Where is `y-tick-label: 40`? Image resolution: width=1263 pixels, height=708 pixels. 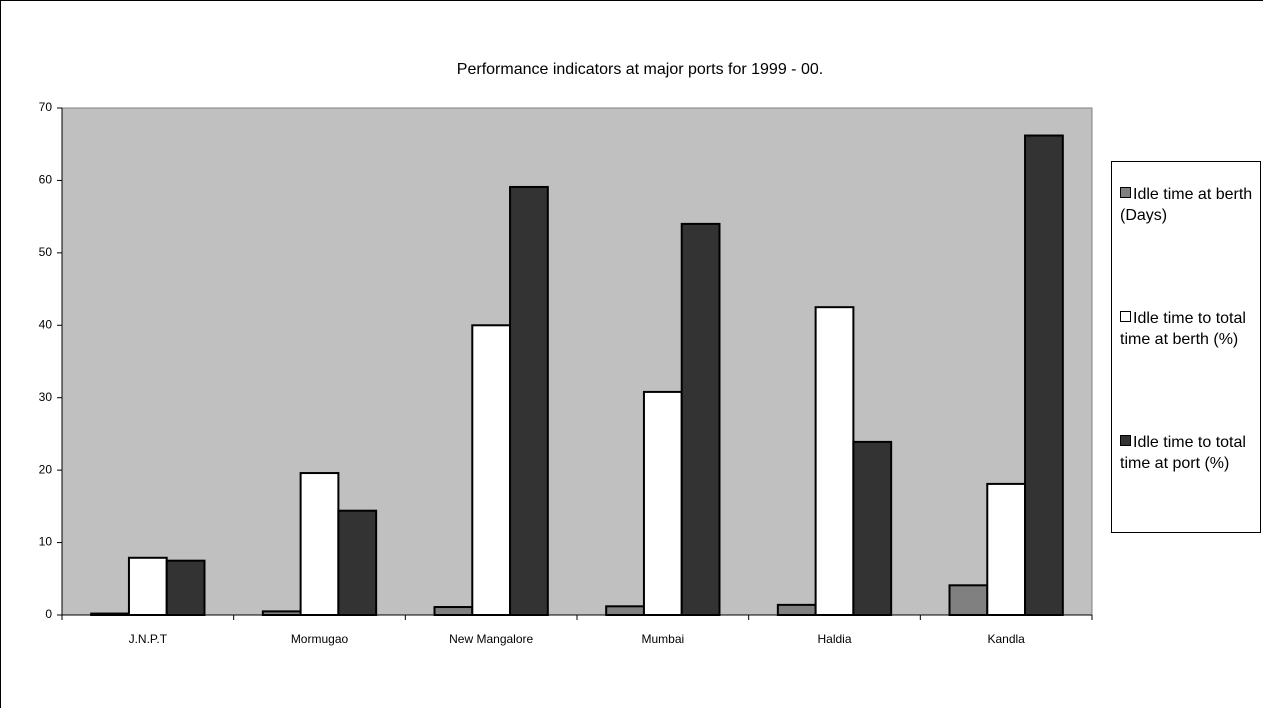 y-tick-label: 40 is located at coordinates (46, 324).